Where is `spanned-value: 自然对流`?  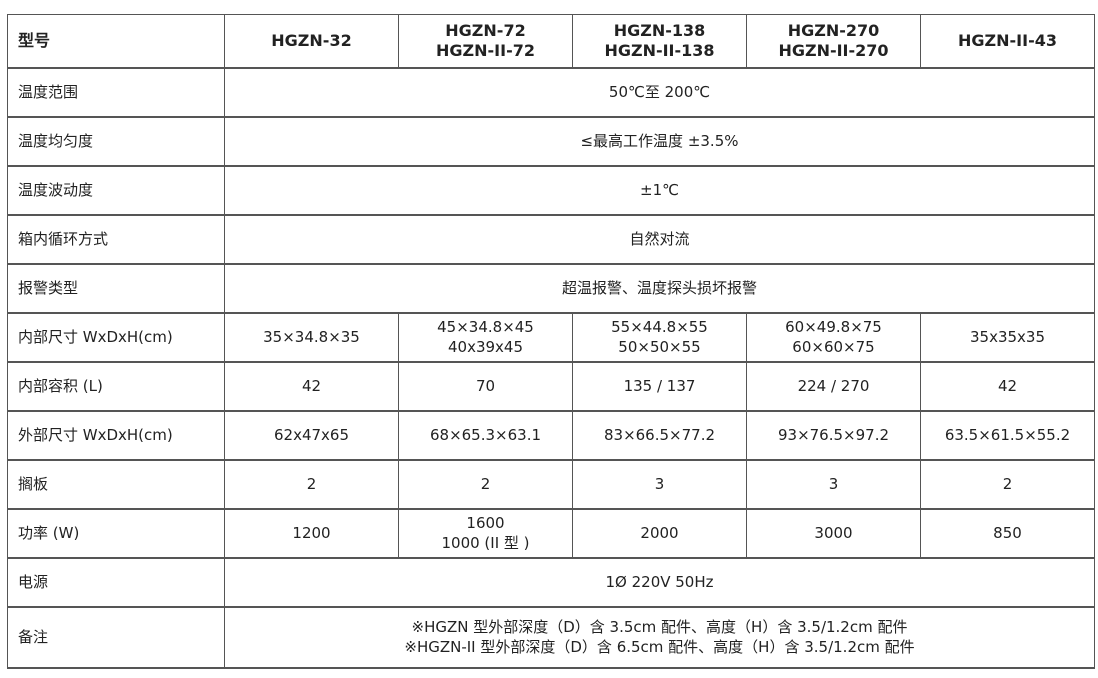
spanned-value: 自然对流 is located at coordinates (659, 239).